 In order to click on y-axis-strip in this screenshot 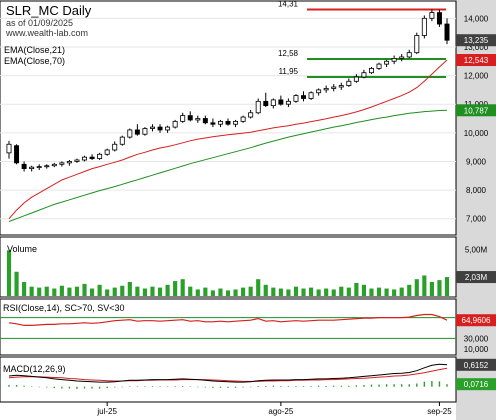, I will do `click(476, 210)`.